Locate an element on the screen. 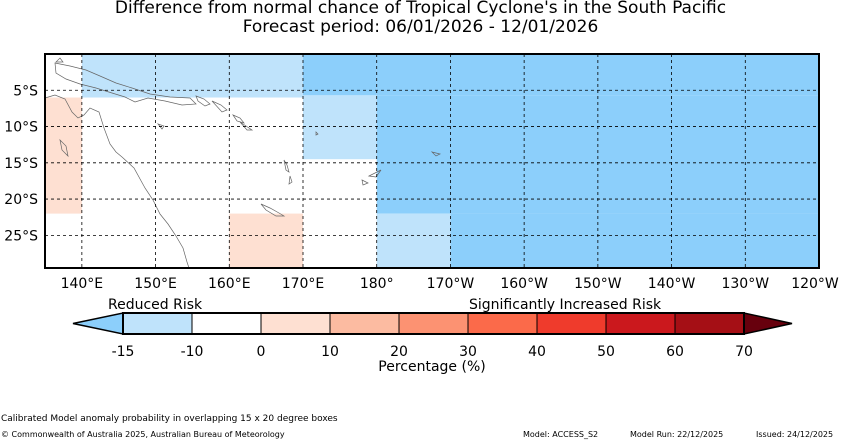 This screenshot has width=841, height=440. colorbar-under-arrow is located at coordinates (98, 323).